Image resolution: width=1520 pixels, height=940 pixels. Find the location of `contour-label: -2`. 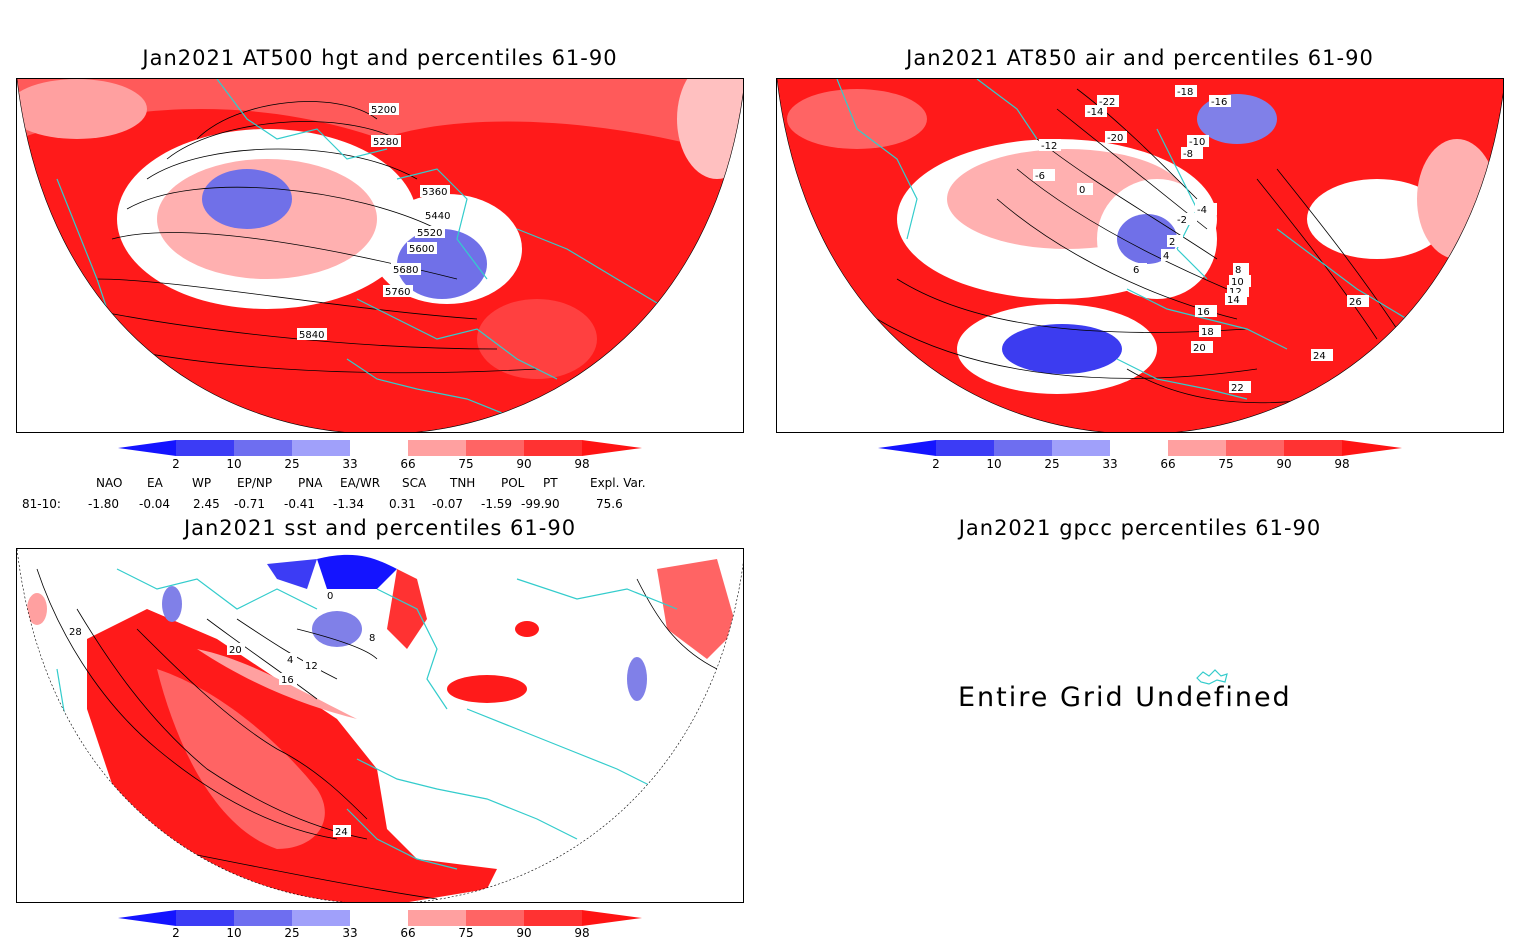

contour-label: -2 is located at coordinates (1182, 220).